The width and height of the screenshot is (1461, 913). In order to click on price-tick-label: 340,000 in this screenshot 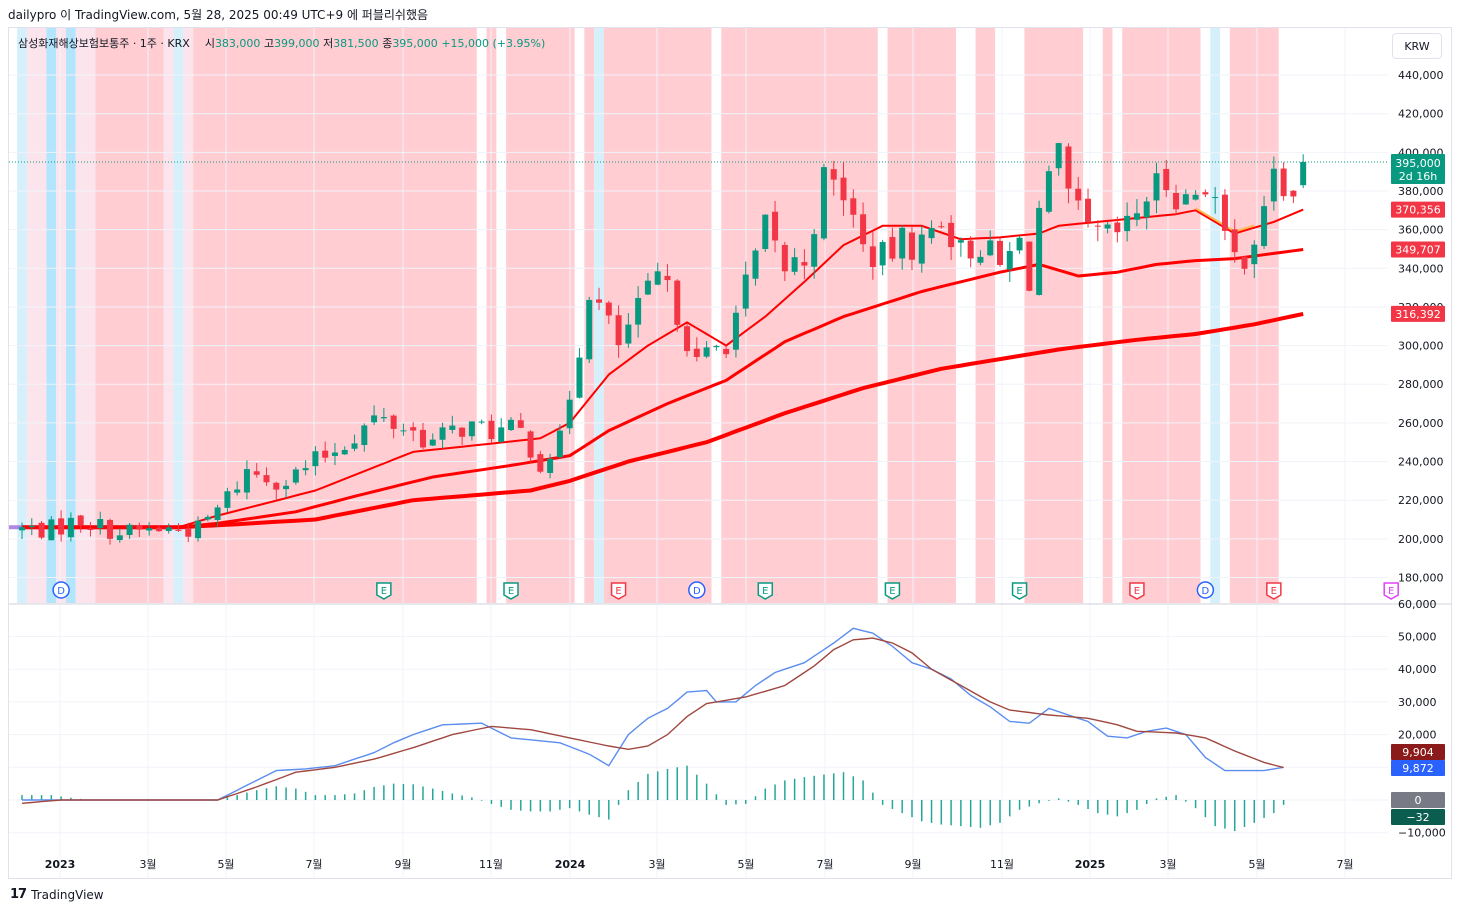, I will do `click(1421, 268)`.